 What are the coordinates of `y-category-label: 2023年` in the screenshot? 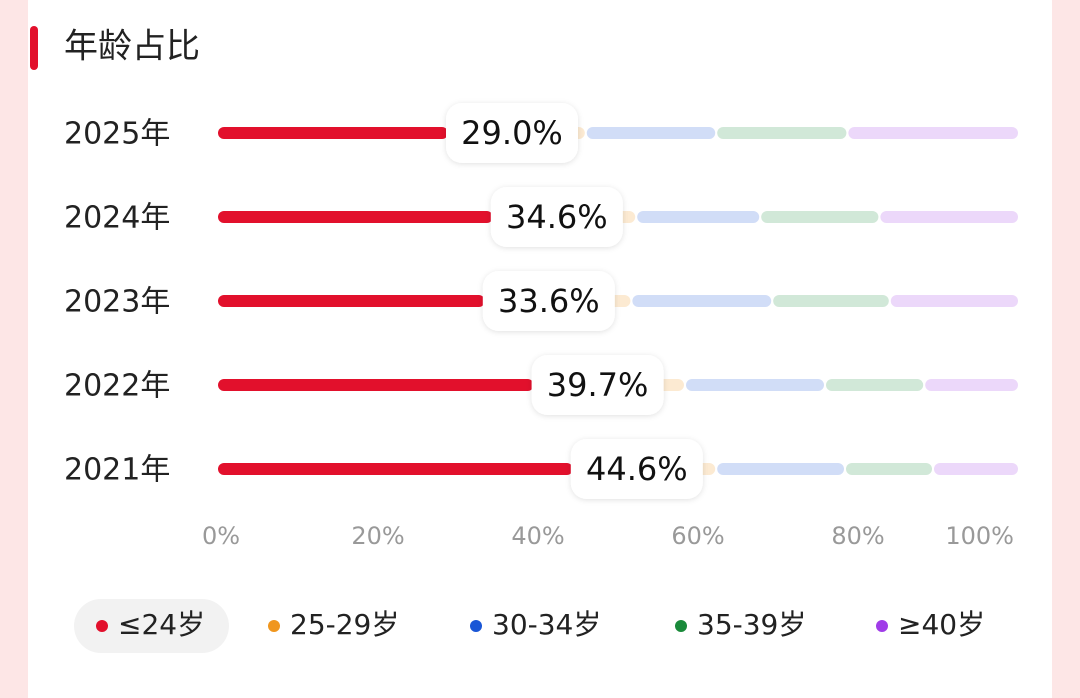 It's located at (117, 302).